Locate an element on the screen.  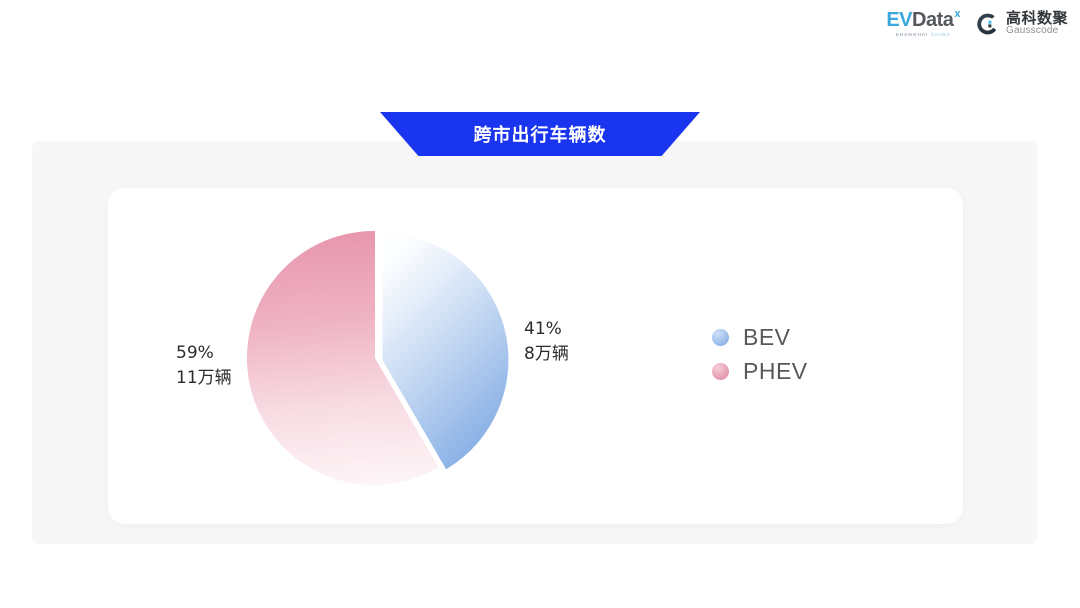
evdata-logo-tagline: SHANGHAI CHINA is located at coordinates (923, 35).